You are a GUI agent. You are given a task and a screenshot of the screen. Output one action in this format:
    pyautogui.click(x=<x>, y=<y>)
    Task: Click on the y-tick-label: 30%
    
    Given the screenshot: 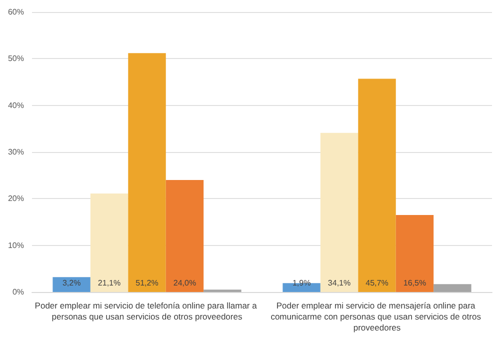 What is the action you would take?
    pyautogui.click(x=16, y=152)
    